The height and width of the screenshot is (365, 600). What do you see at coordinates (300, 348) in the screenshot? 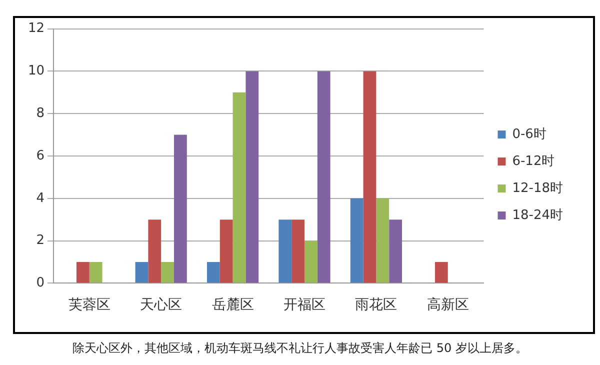
I see `text: 除天心区外，其他区域，机动车斑马线不礼让行人事故受害人年龄已 50 岁以上居多。` at bounding box center [300, 348].